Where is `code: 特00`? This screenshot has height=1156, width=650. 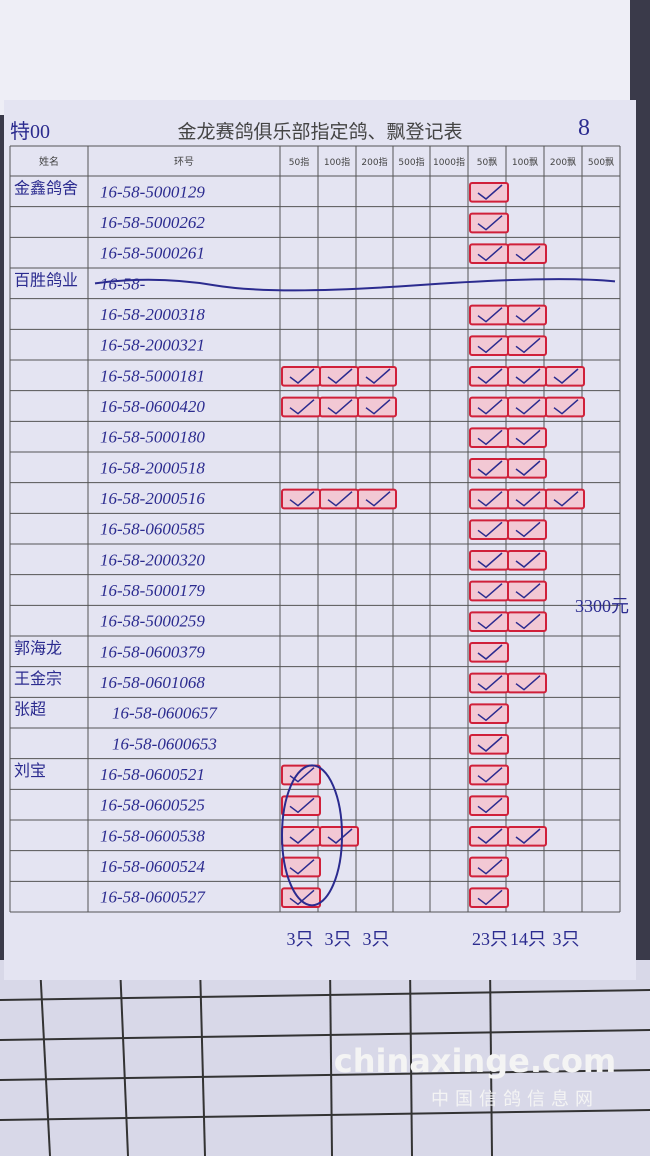
code: 特00 is located at coordinates (30, 131).